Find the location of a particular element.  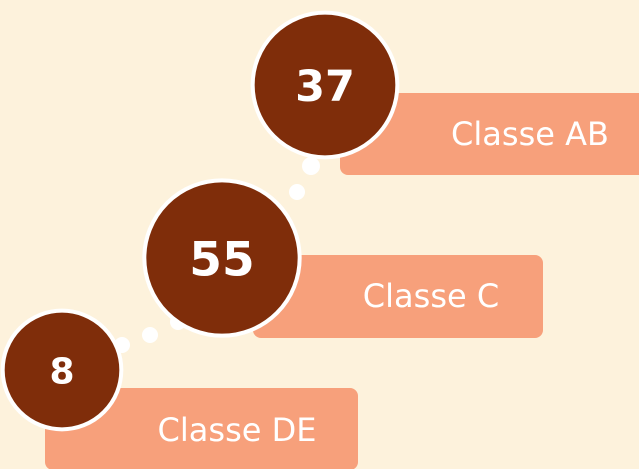

value-label: 8 is located at coordinates (61, 372).